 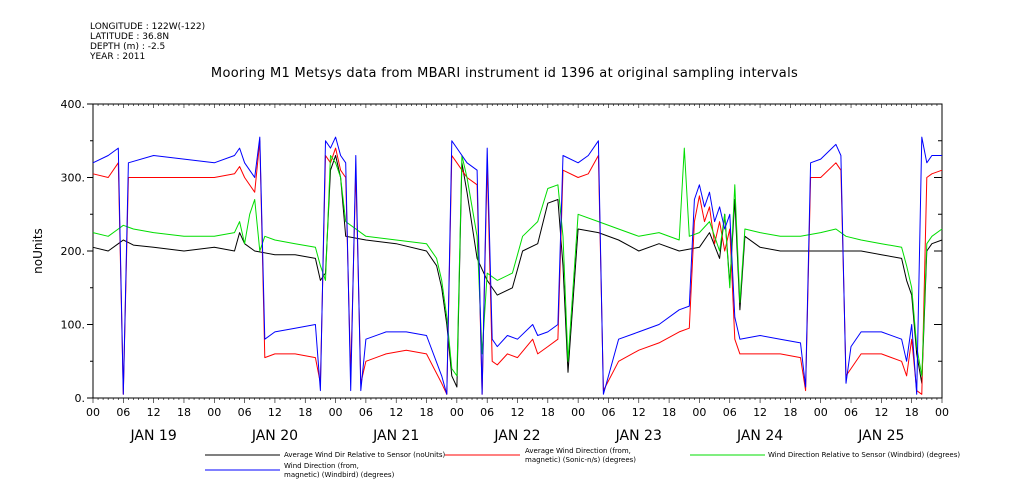 What do you see at coordinates (880, 436) in the screenshot?
I see `x-day-label: JAN 25` at bounding box center [880, 436].